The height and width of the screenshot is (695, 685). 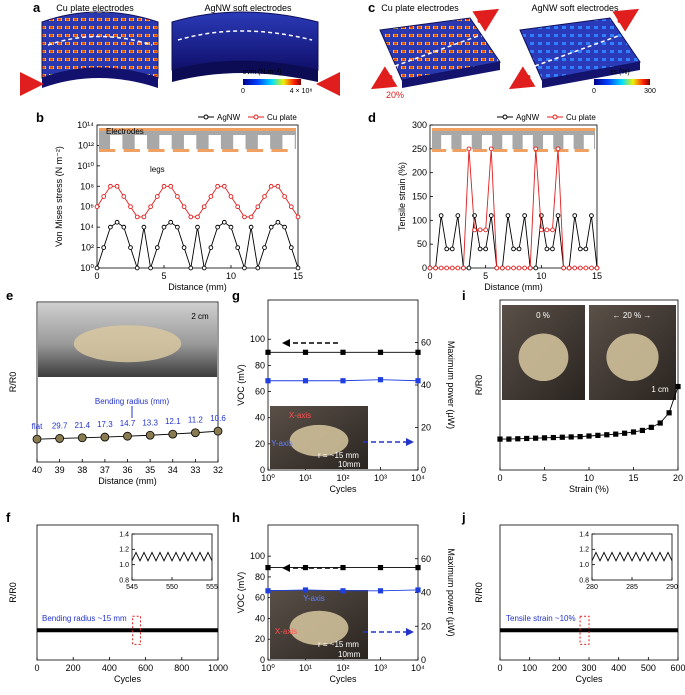 I want to click on inset-text: 2 cm, so click(x=200, y=316).